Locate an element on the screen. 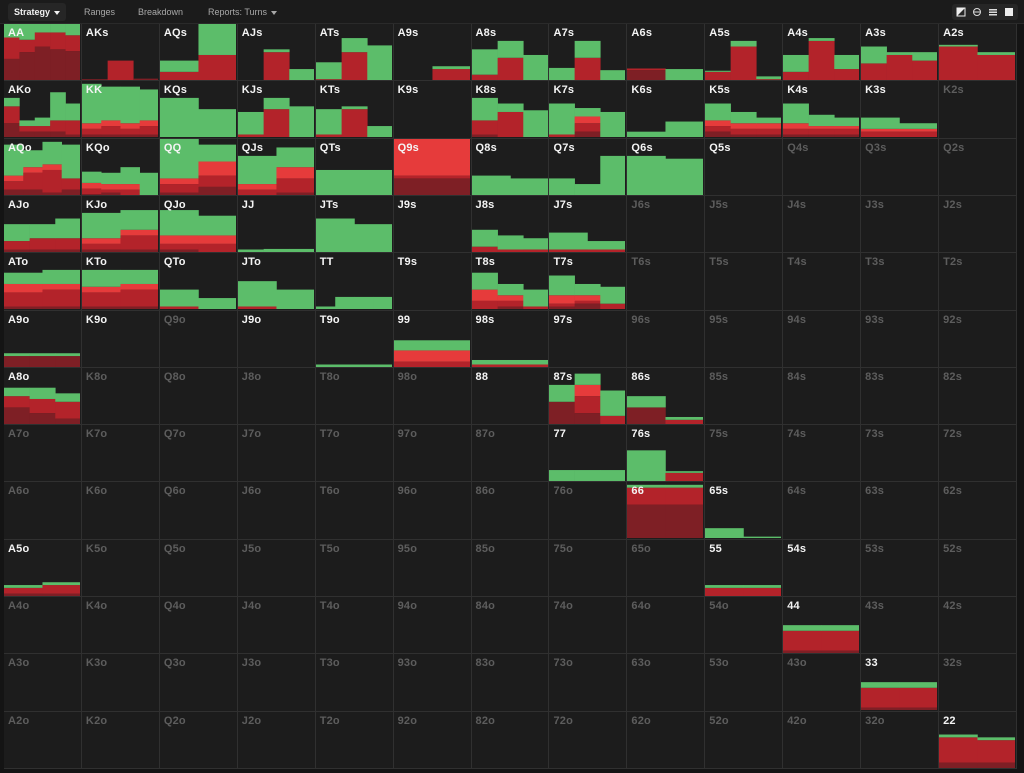  hand-cell-J4o: J4o is located at coordinates (276, 626).